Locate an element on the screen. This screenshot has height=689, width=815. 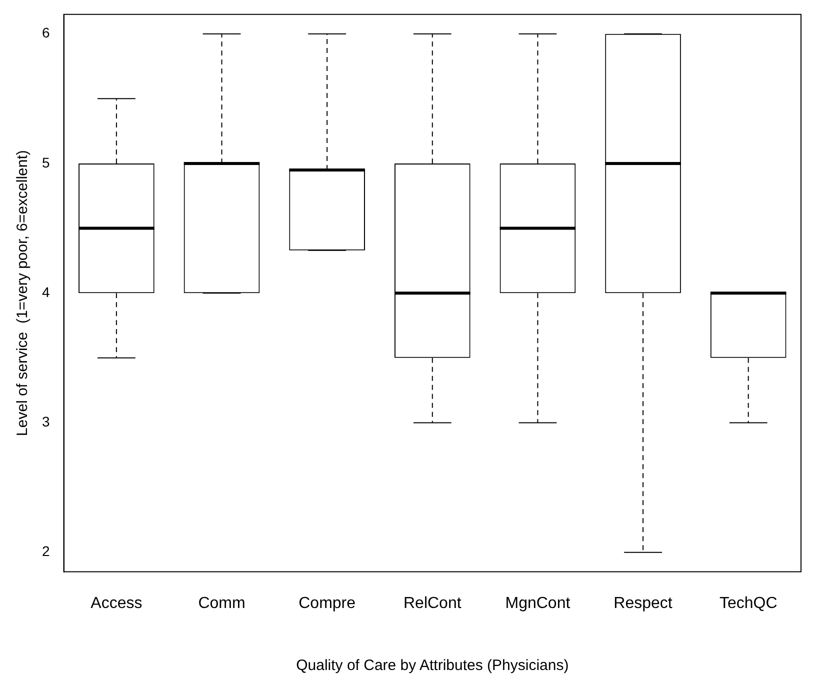
y-tick-label: 2 is located at coordinates (46, 551).